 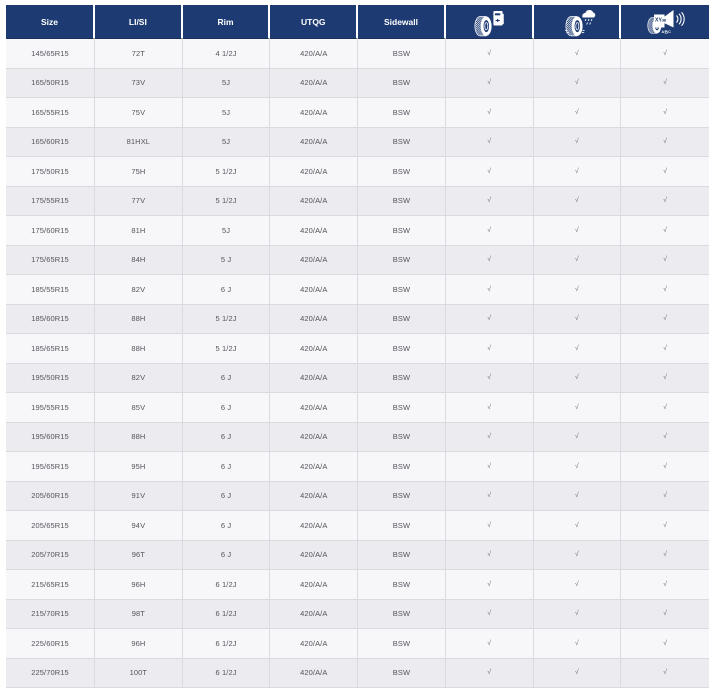 I want to click on svg-text: A, so click(x=663, y=32).